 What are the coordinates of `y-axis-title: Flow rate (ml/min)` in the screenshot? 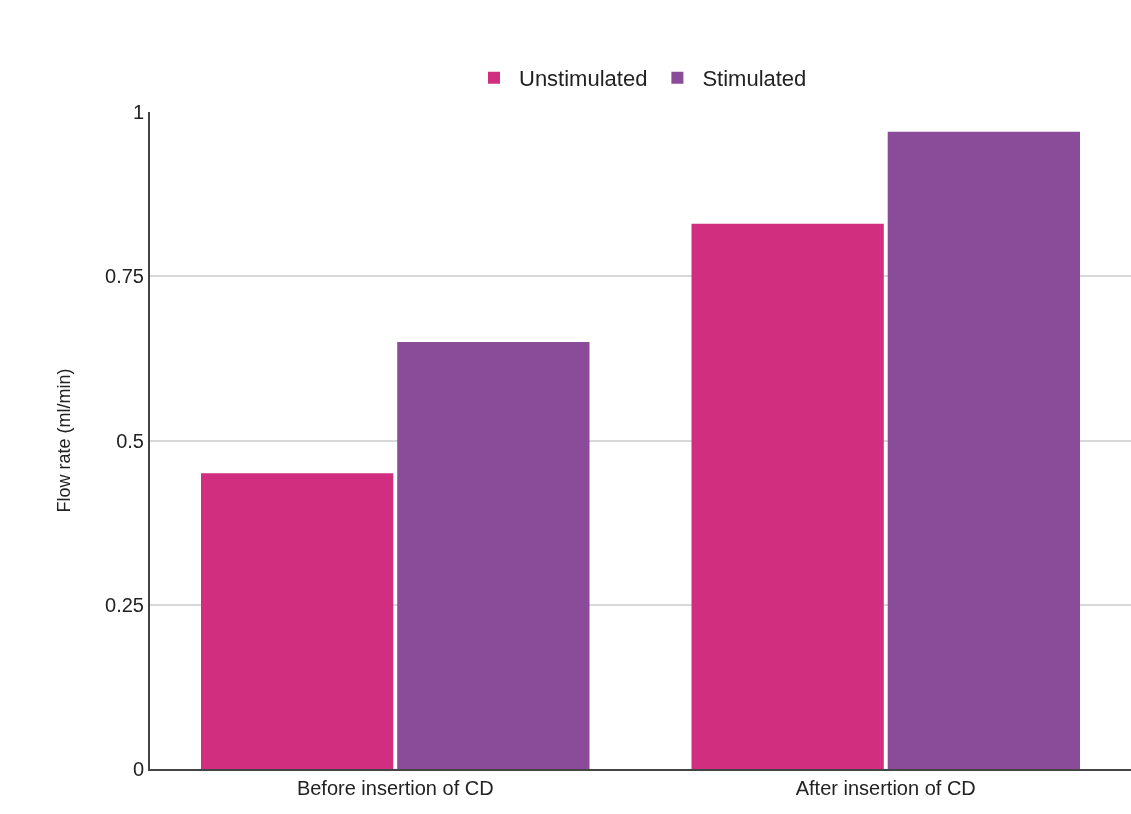 It's located at (63, 440).